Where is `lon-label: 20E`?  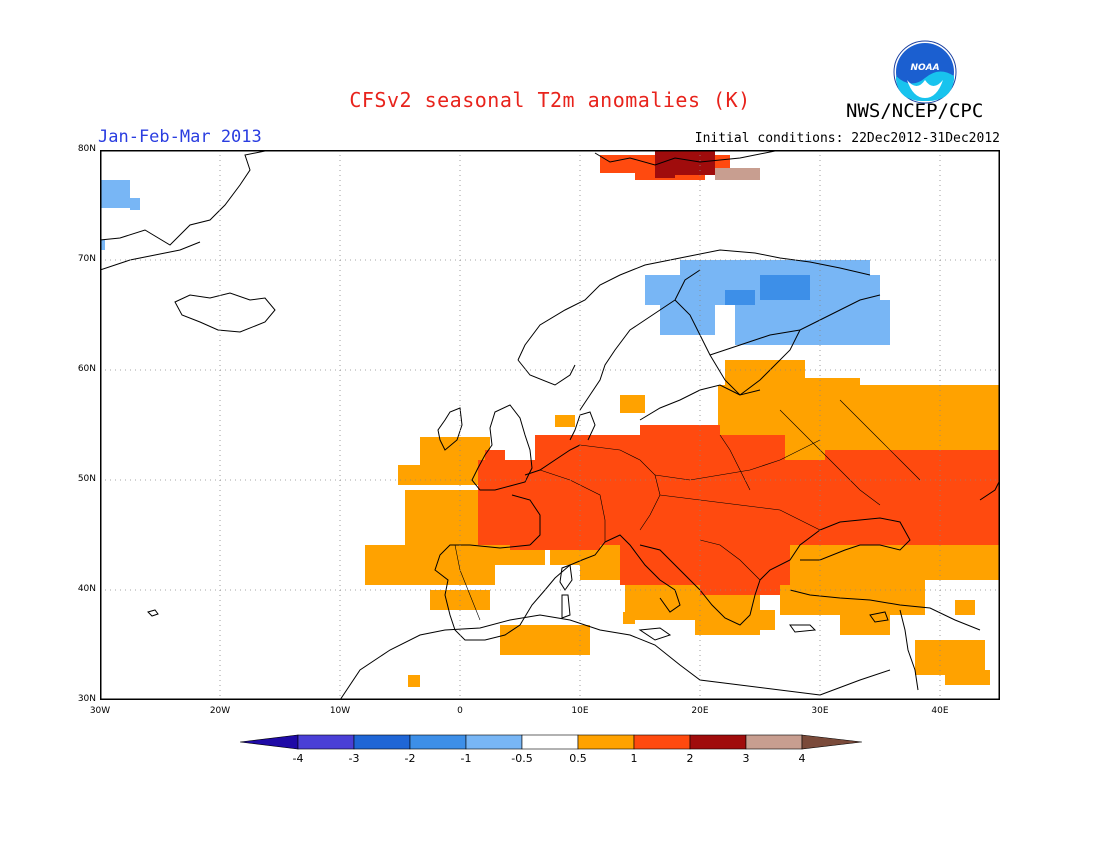 lon-label: 20E is located at coordinates (700, 711).